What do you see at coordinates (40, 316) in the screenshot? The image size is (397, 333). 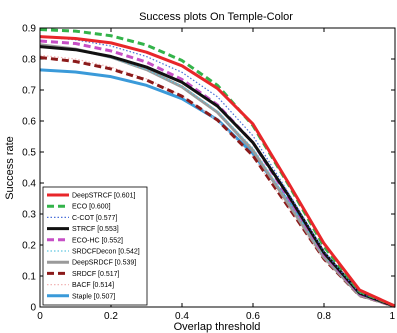 I see `x-tick-label: 0` at bounding box center [40, 316].